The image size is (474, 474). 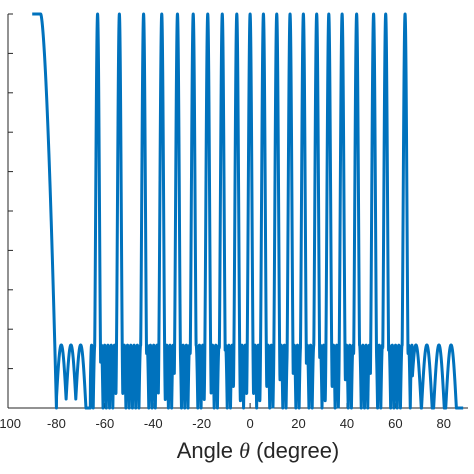 What do you see at coordinates (10, 423) in the screenshot?
I see `x-tick-label: -100` at bounding box center [10, 423].